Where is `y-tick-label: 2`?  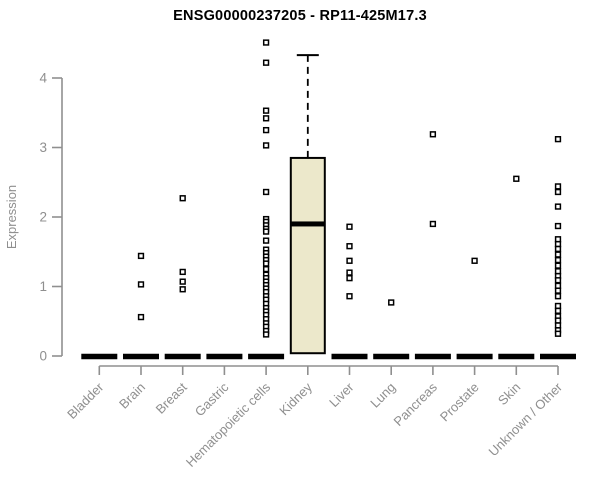 y-tick-label: 2 is located at coordinates (43, 217).